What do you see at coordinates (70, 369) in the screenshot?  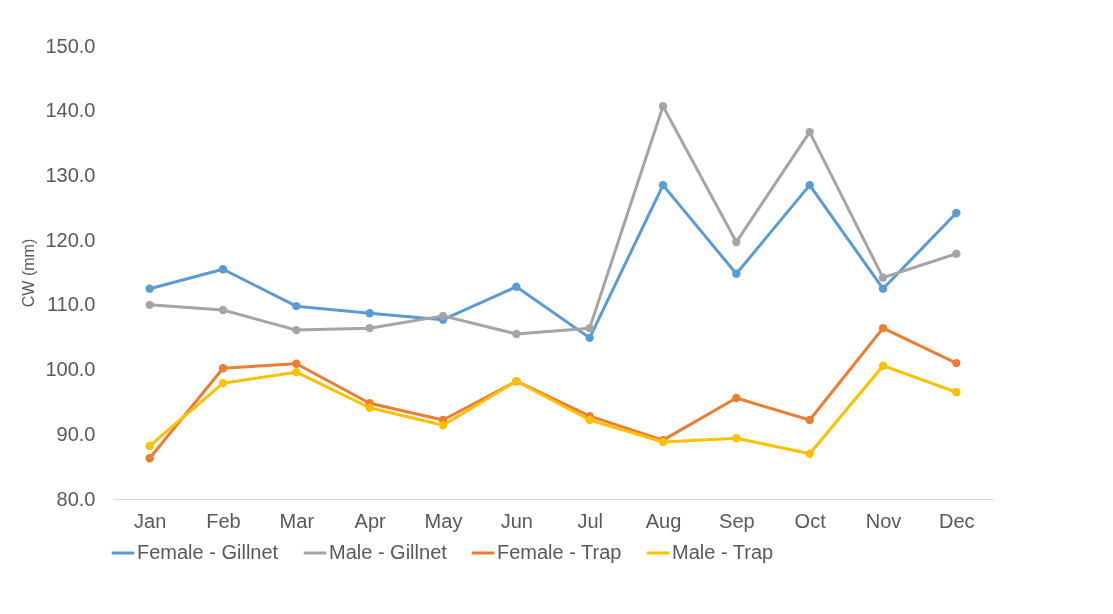 I see `y-tick-label: 100.0` at bounding box center [70, 369].